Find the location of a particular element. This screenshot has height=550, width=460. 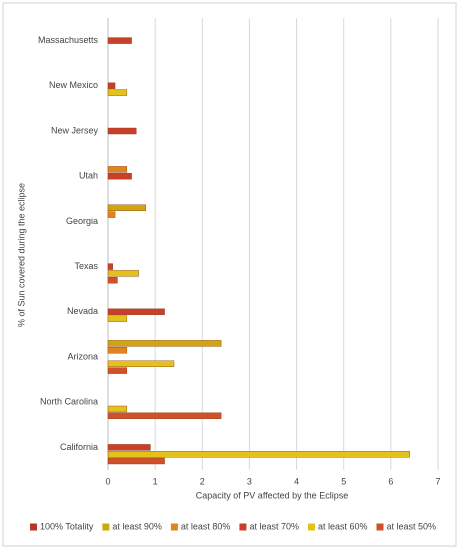

x-tick-label: 3 is located at coordinates (249, 481).